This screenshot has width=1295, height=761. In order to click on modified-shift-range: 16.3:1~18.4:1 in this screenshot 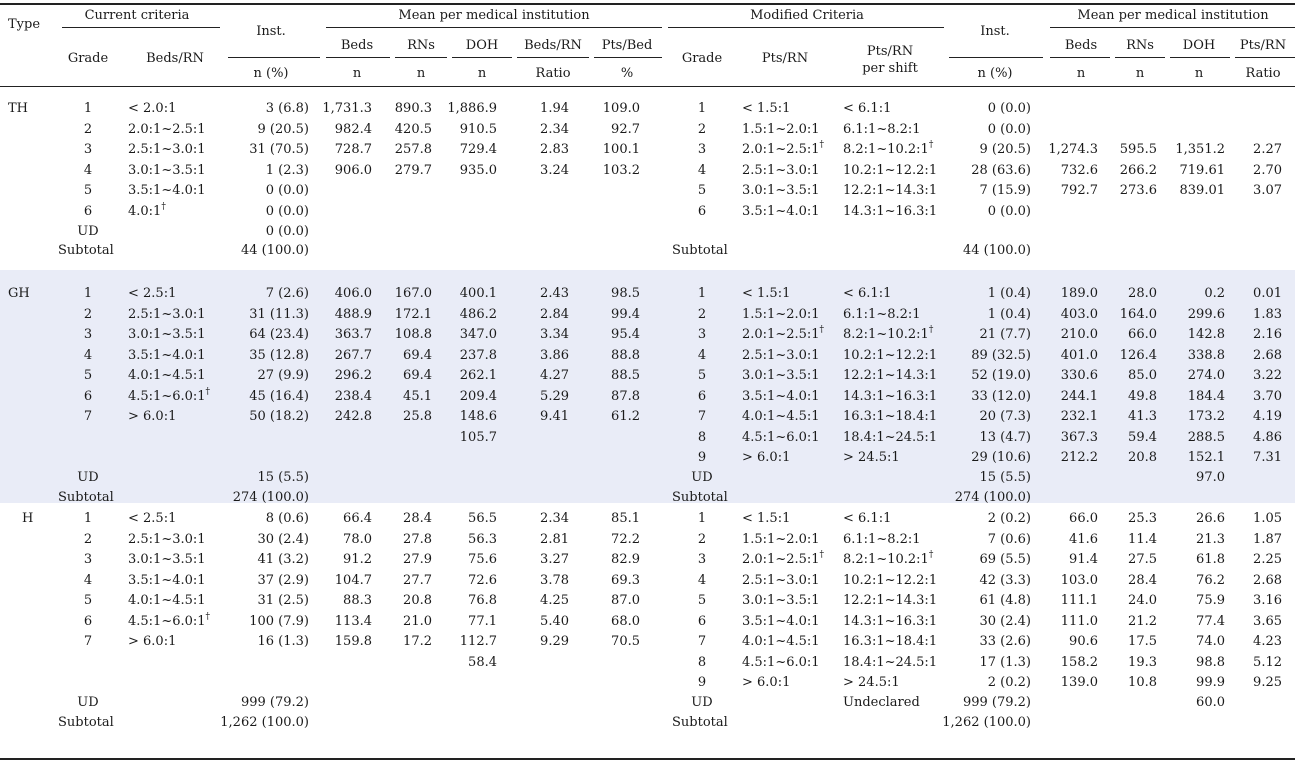, I will do `click(890, 641)`.